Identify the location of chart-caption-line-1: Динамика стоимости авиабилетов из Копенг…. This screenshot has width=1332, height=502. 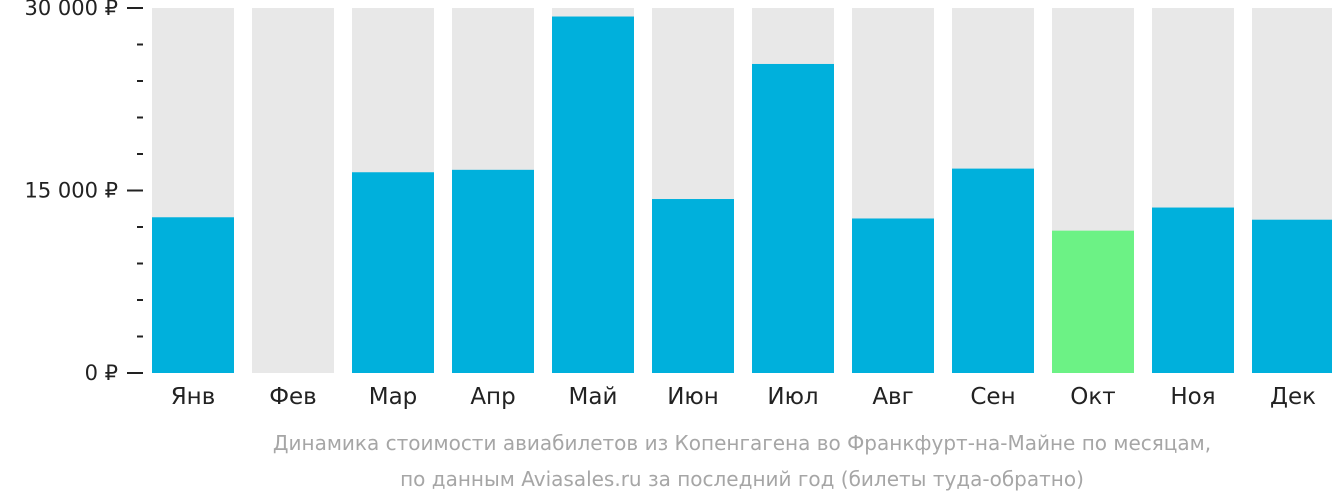
(742, 443).